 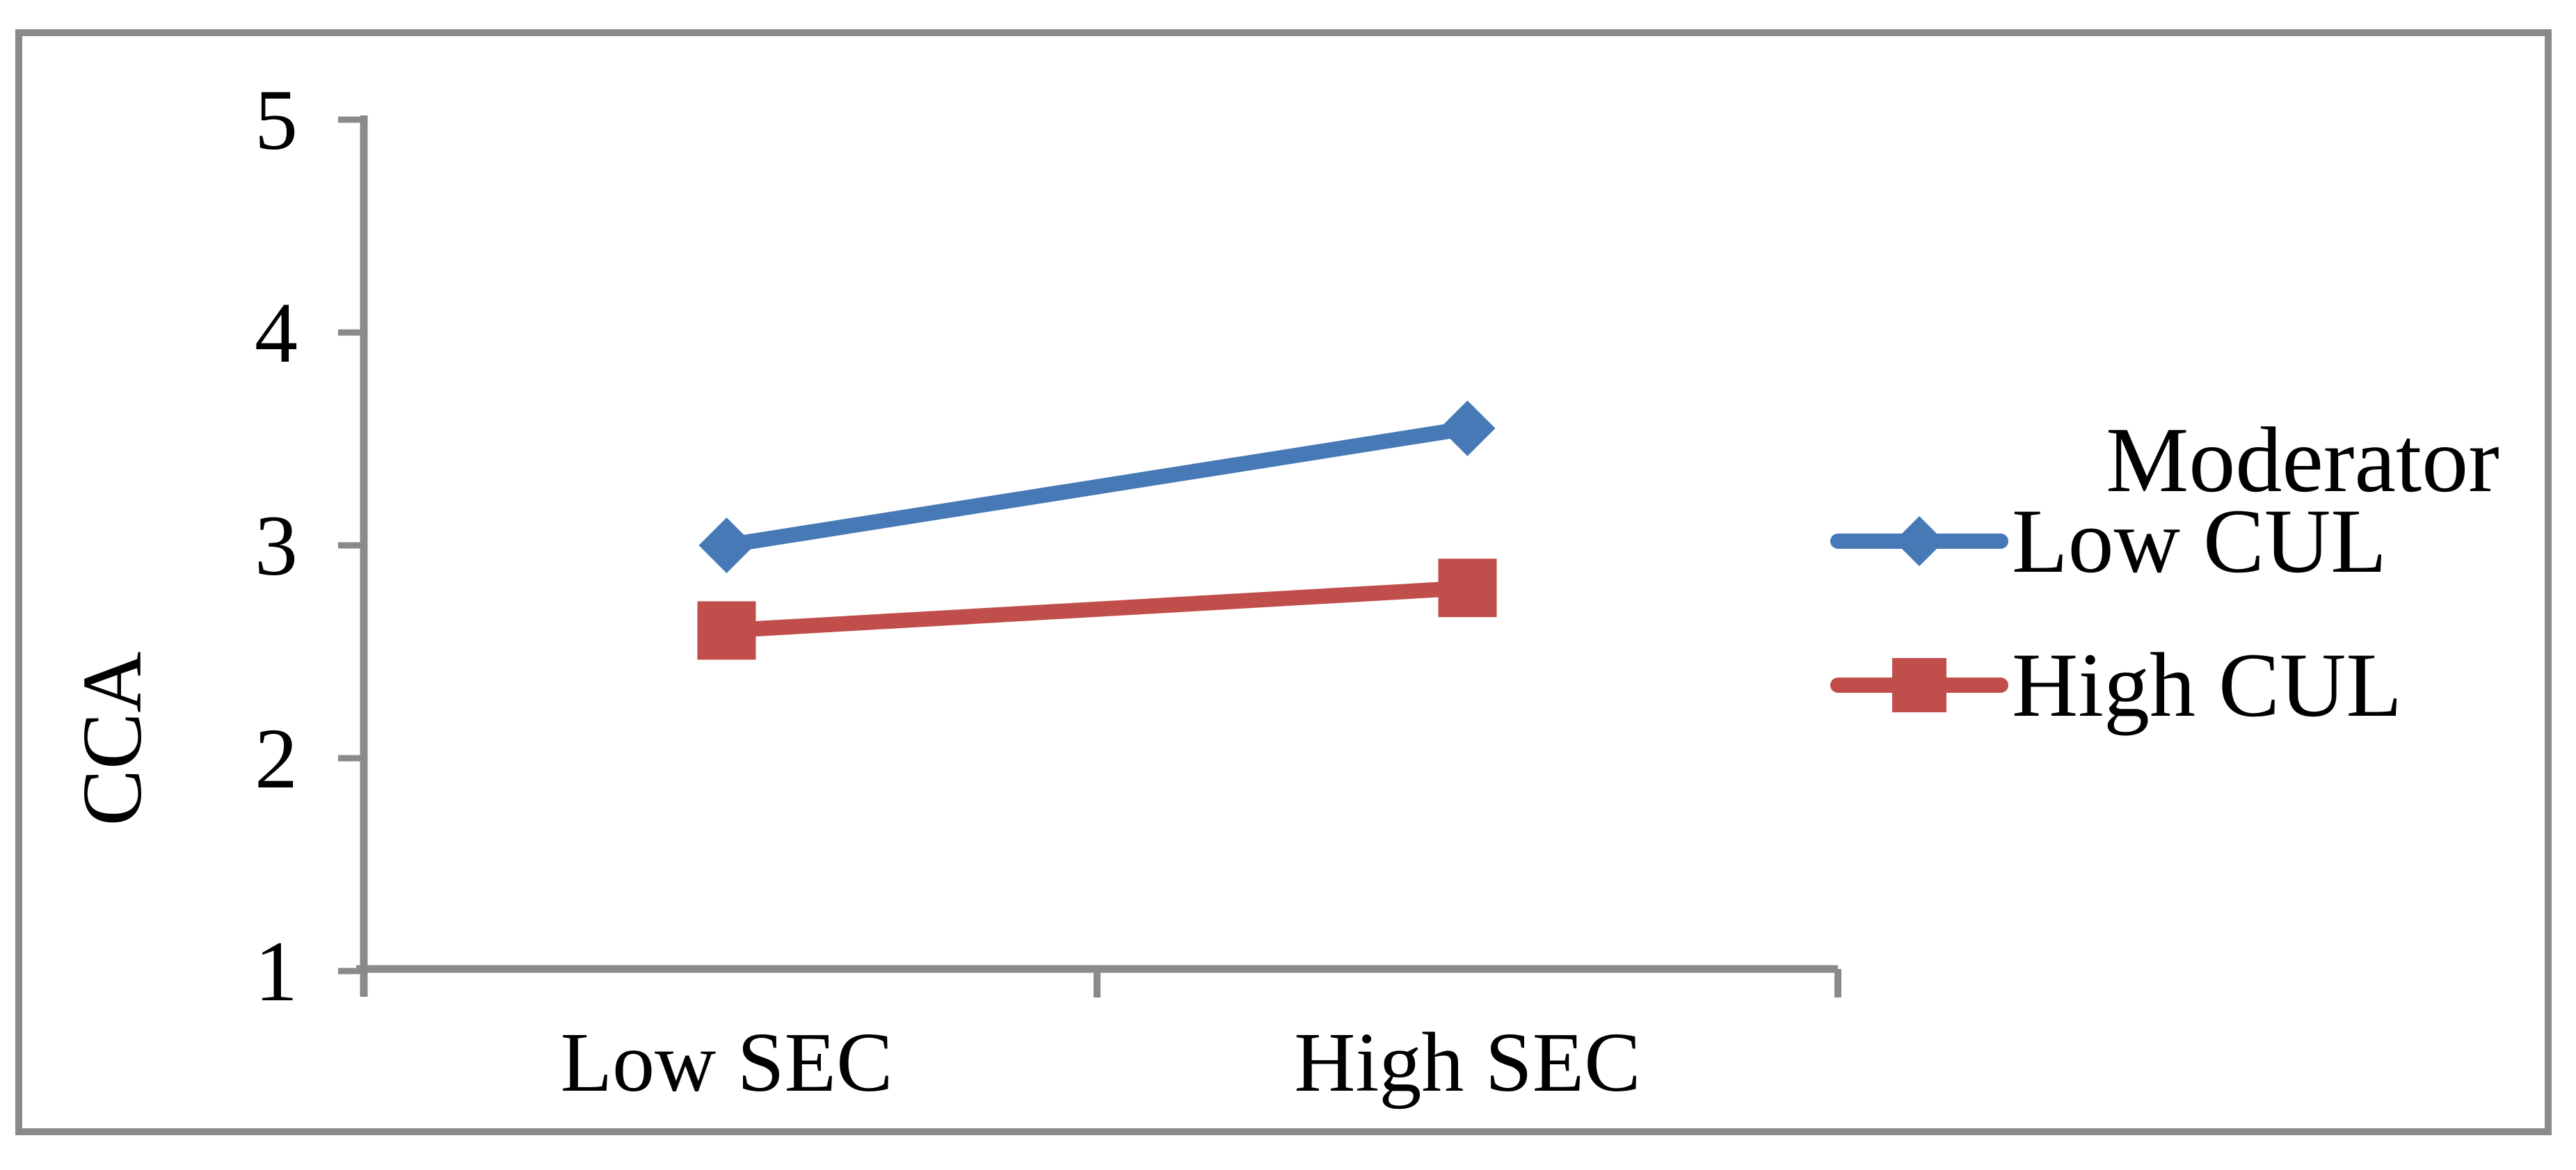 What do you see at coordinates (276, 758) in the screenshot?
I see `y-tick-label: 2` at bounding box center [276, 758].